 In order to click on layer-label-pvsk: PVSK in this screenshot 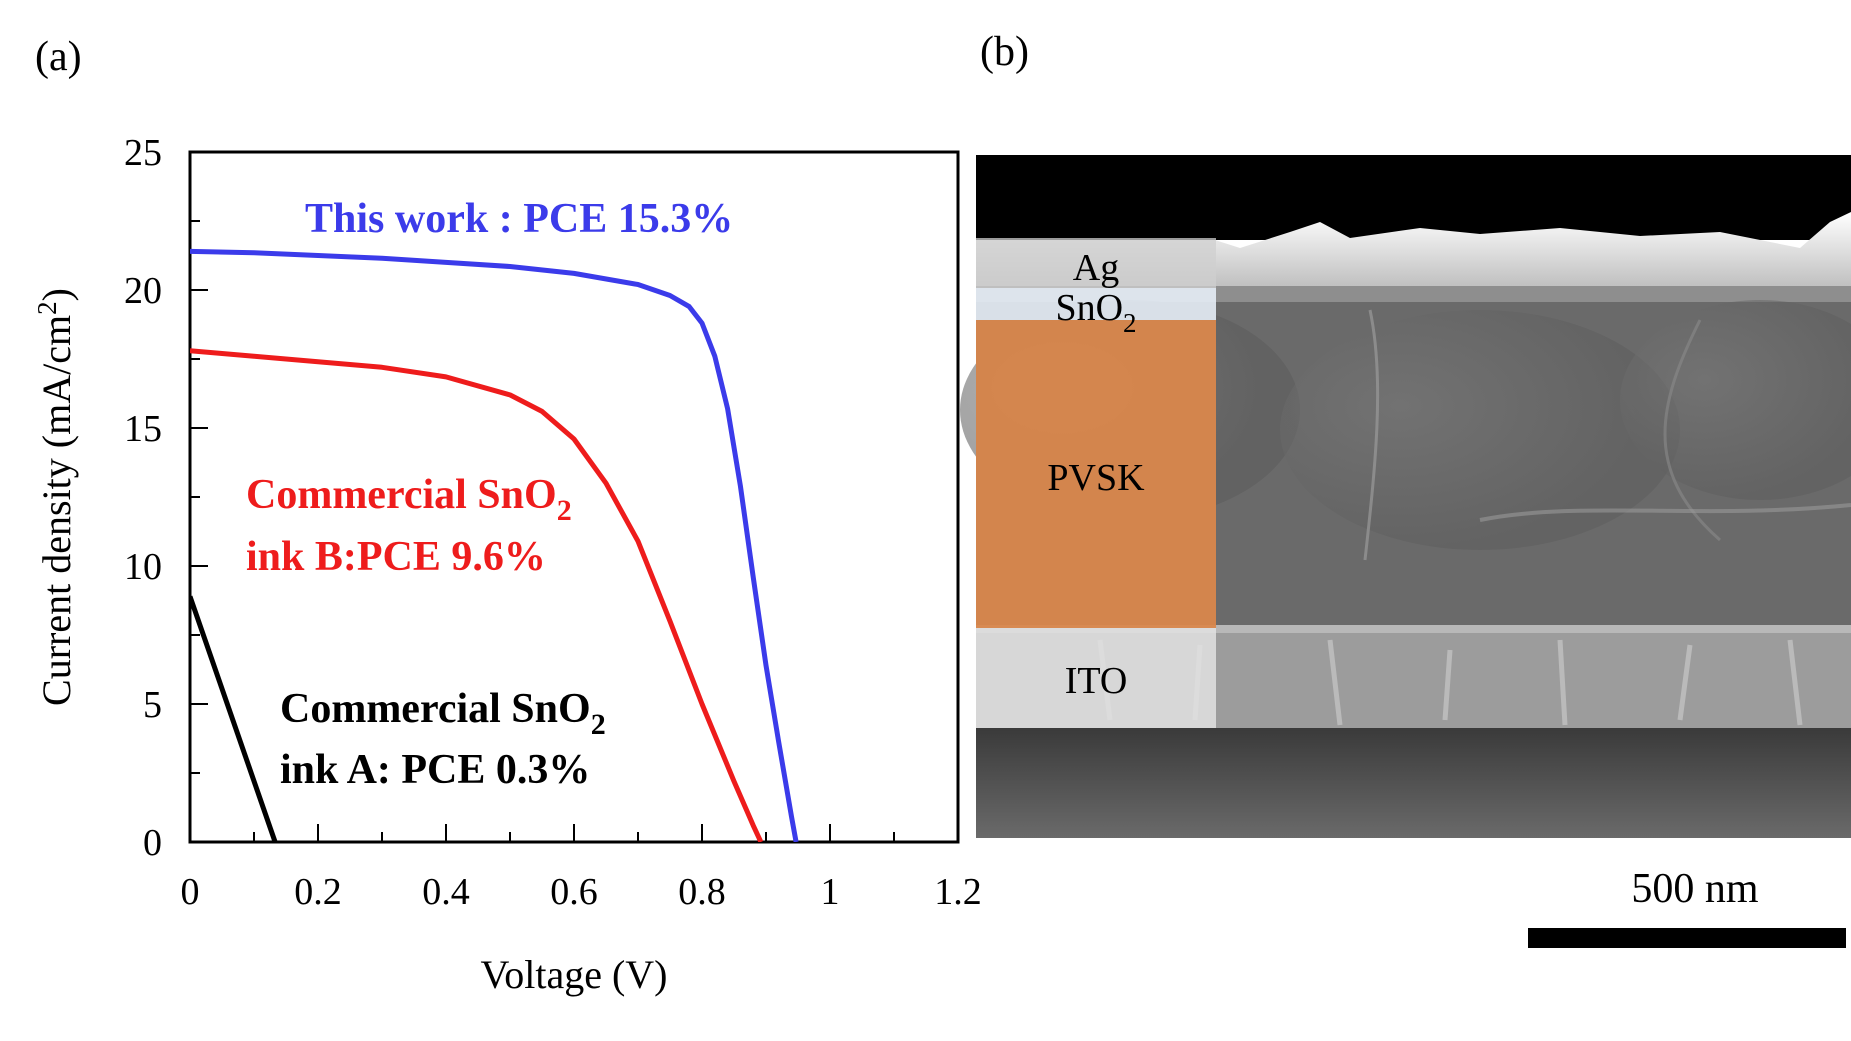, I will do `click(1096, 478)`.